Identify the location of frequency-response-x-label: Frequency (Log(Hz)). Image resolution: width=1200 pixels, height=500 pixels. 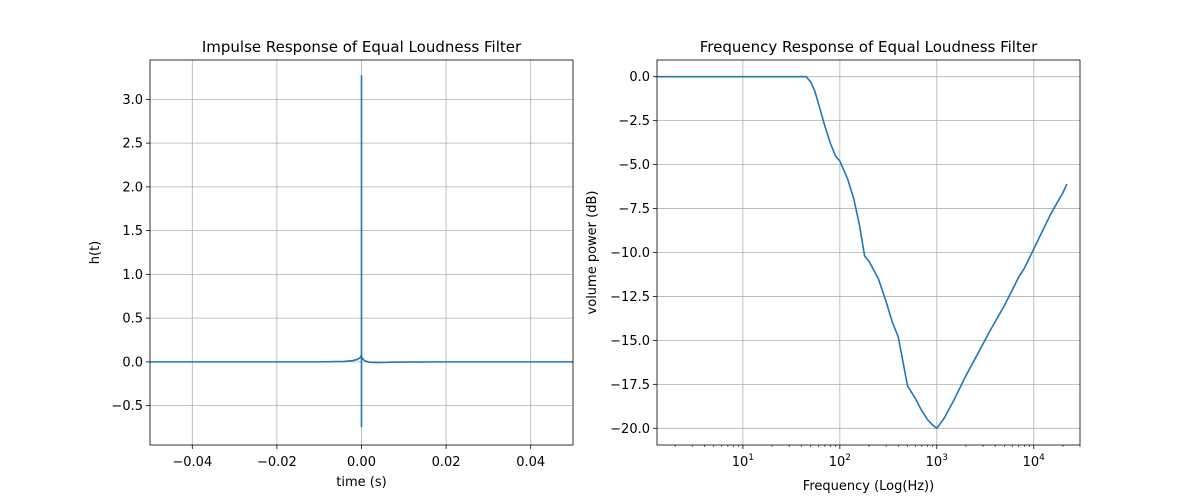
(868, 486).